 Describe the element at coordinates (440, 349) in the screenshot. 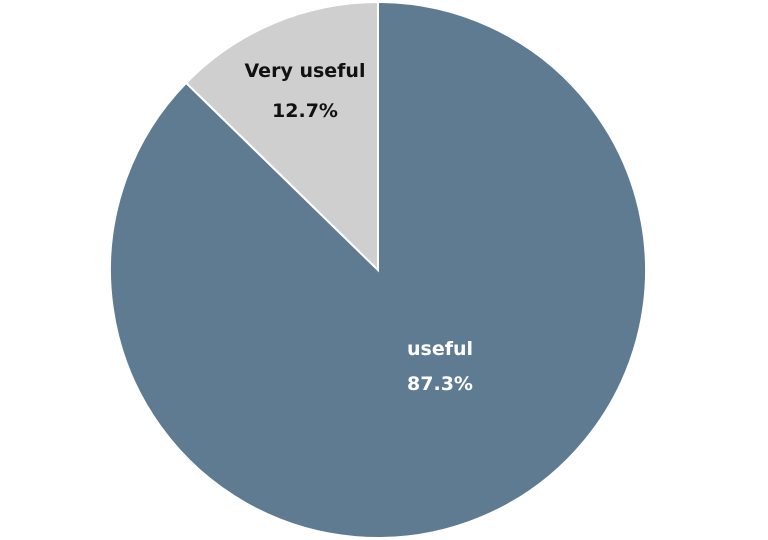

I see `data-label-category: useful` at that location.